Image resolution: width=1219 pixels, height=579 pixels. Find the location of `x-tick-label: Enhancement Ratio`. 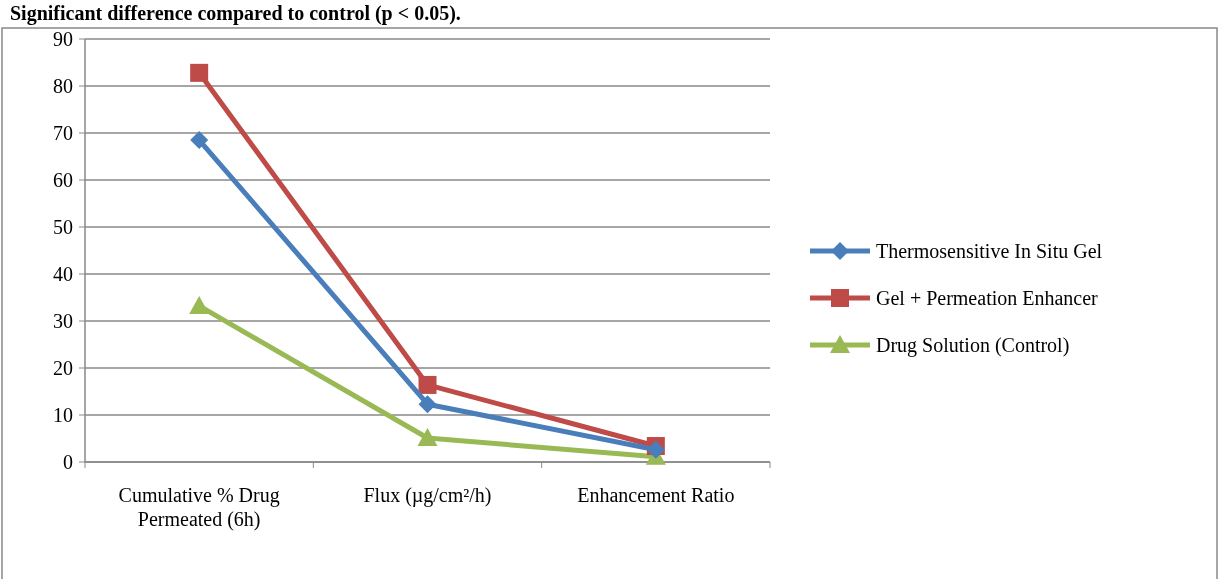

x-tick-label: Enhancement Ratio is located at coordinates (656, 495).